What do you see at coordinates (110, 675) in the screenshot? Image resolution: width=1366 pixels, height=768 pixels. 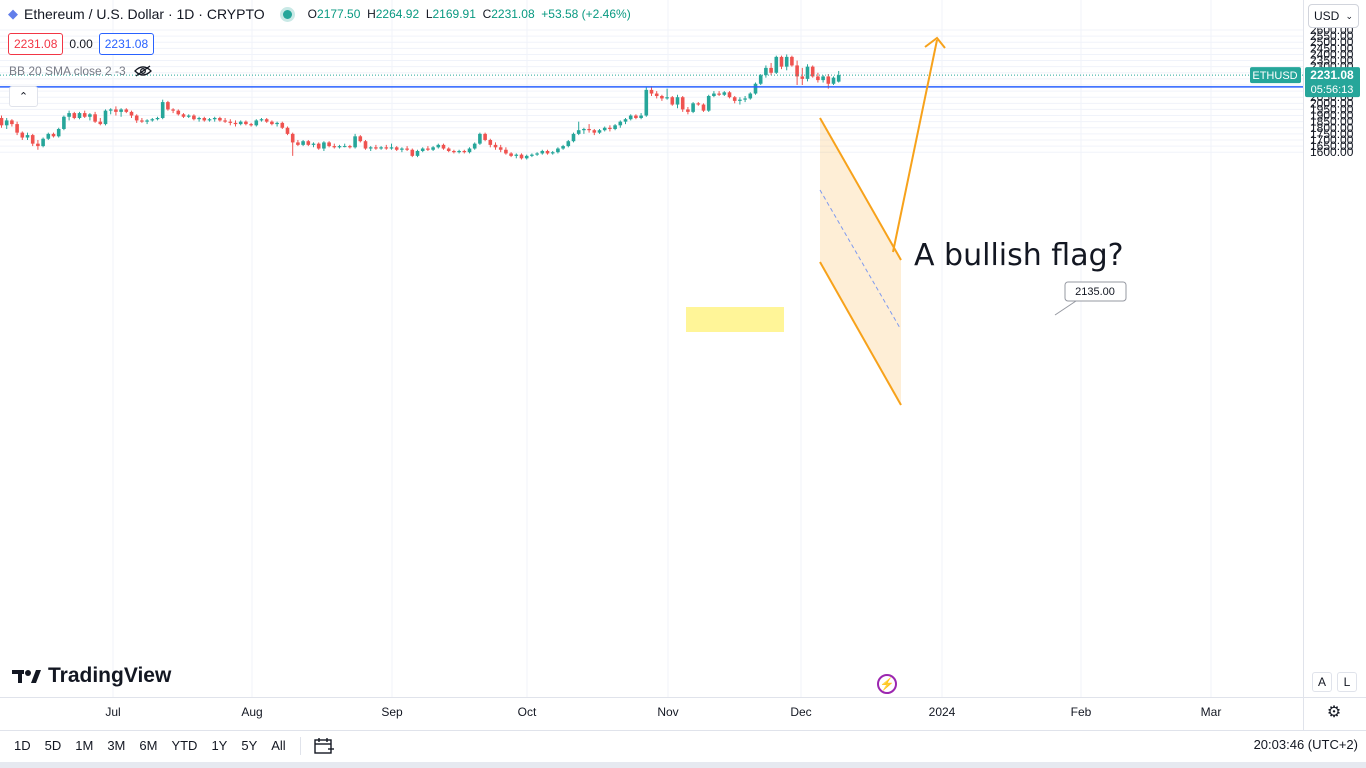 I see `logo-text: TradingView` at bounding box center [110, 675].